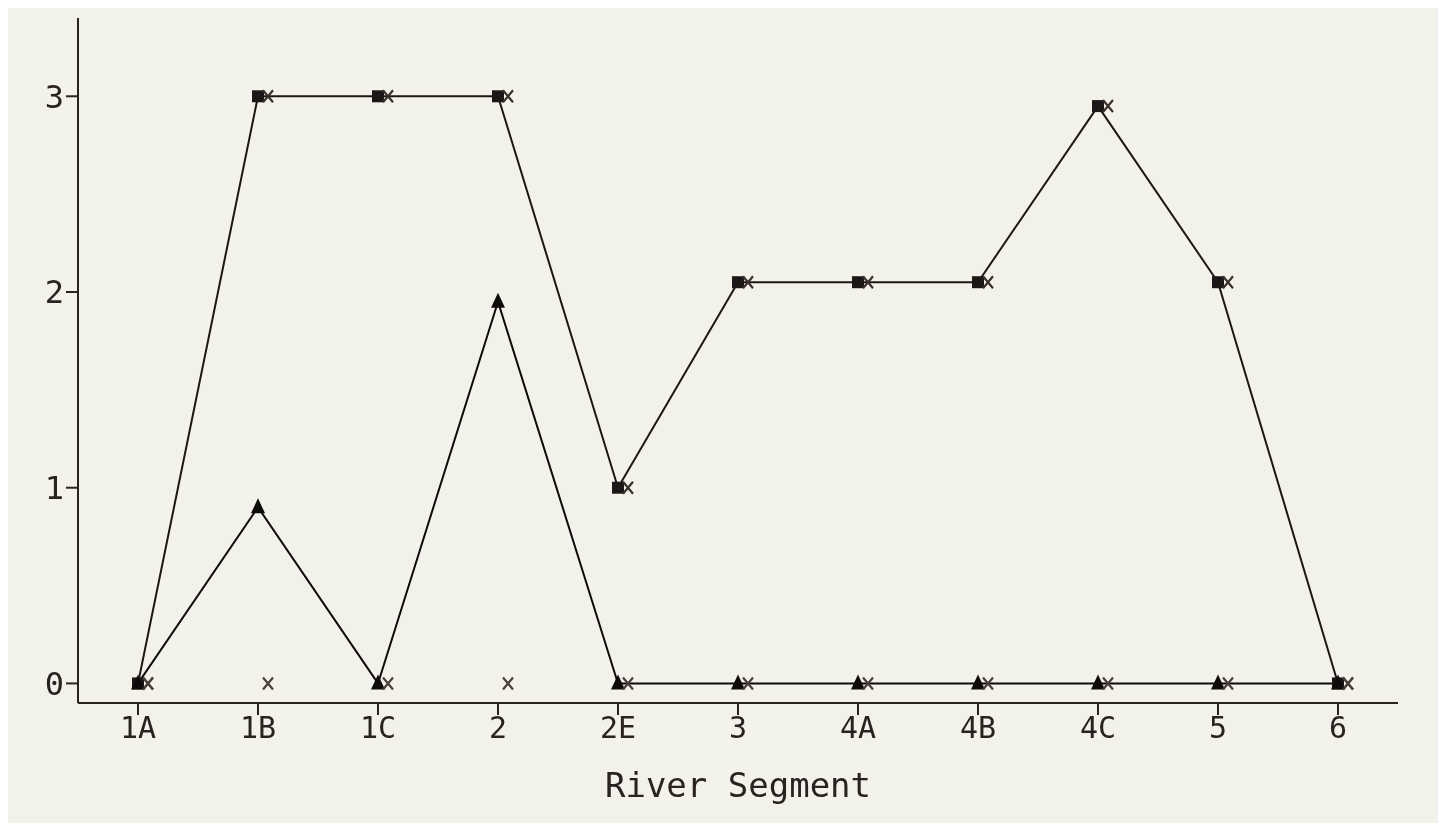  What do you see at coordinates (54, 292) in the screenshot?
I see `y-tick-label: 2` at bounding box center [54, 292].